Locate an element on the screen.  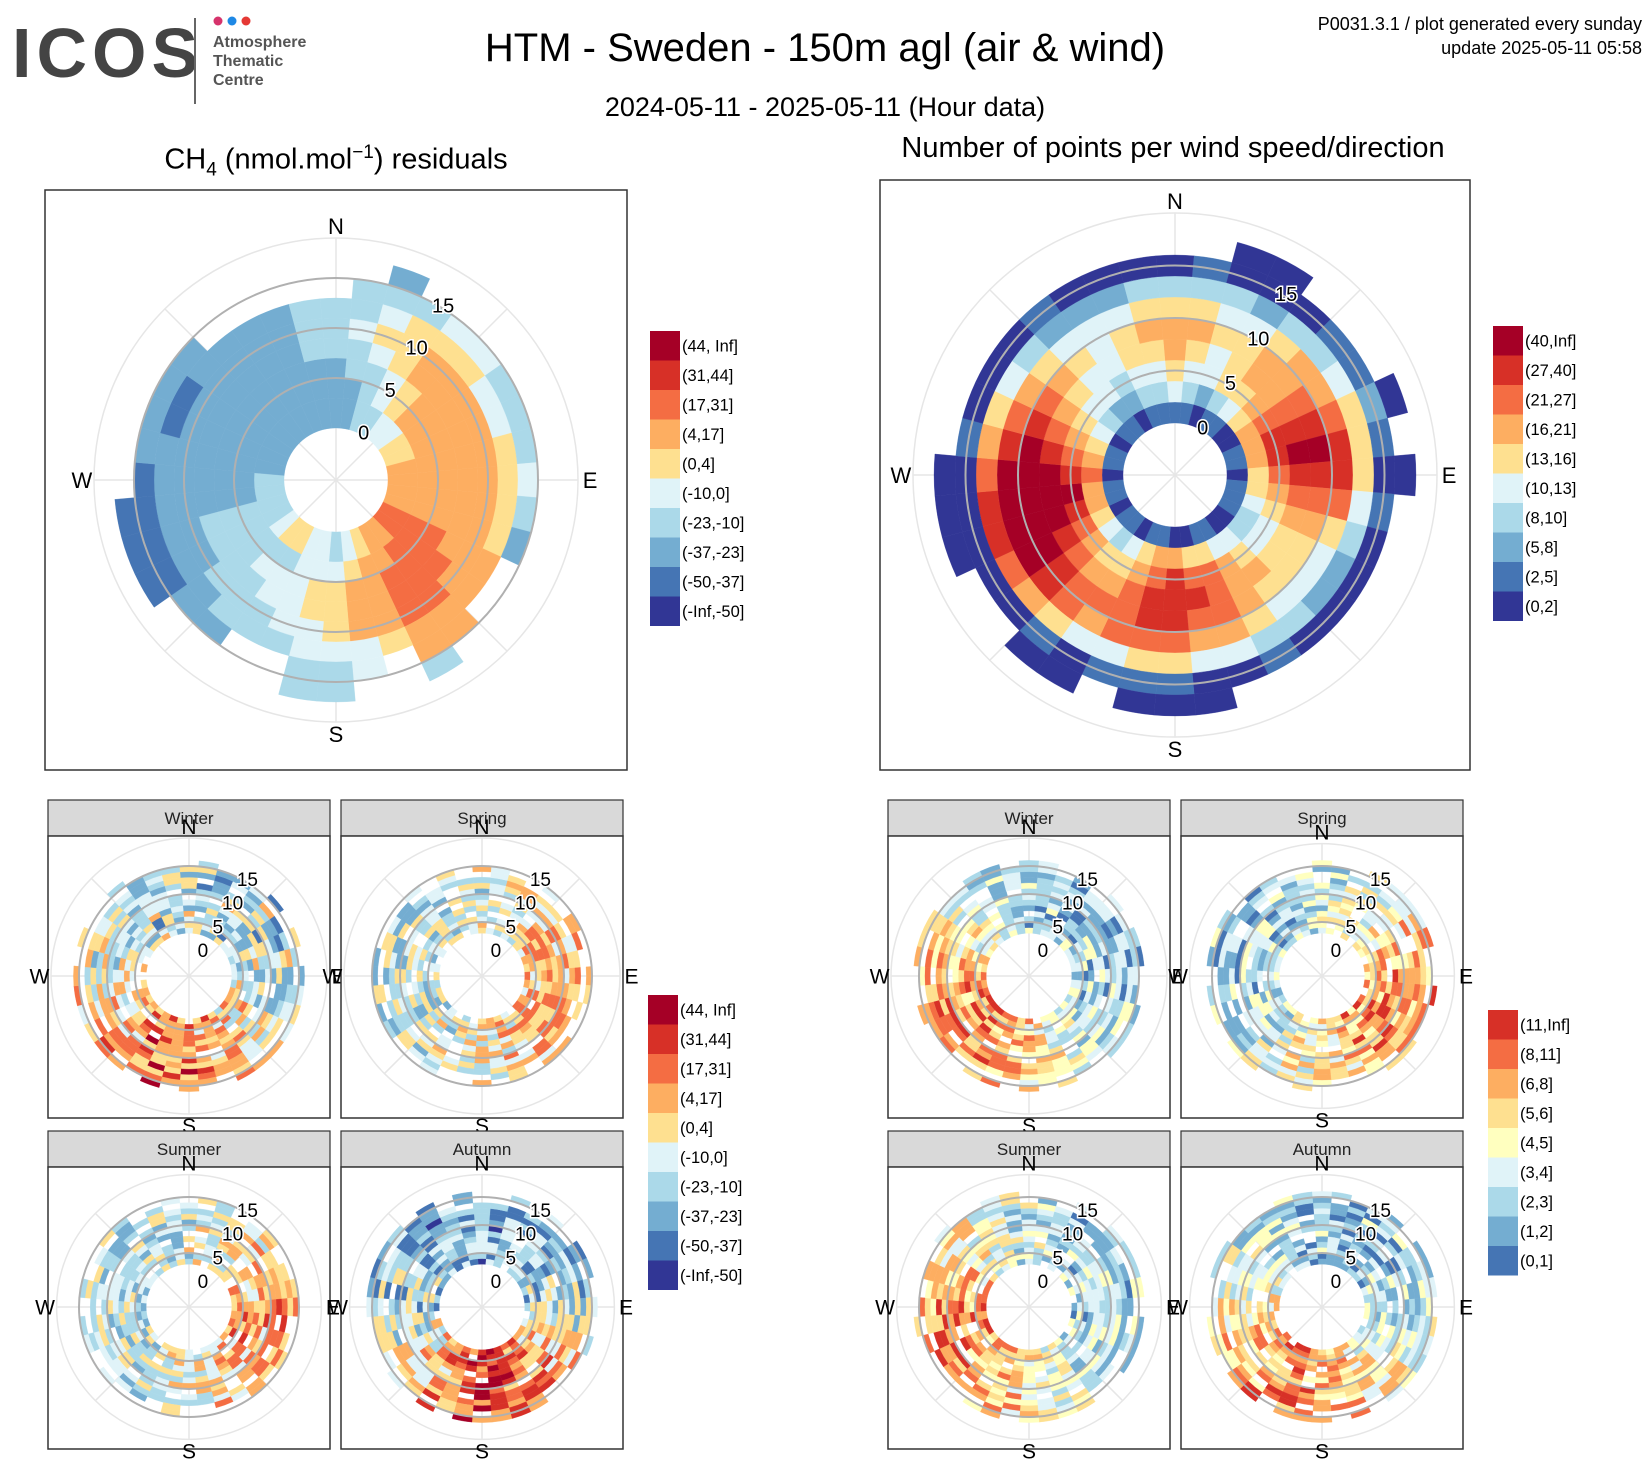
legend-label: (6,8] is located at coordinates (1536, 1085).